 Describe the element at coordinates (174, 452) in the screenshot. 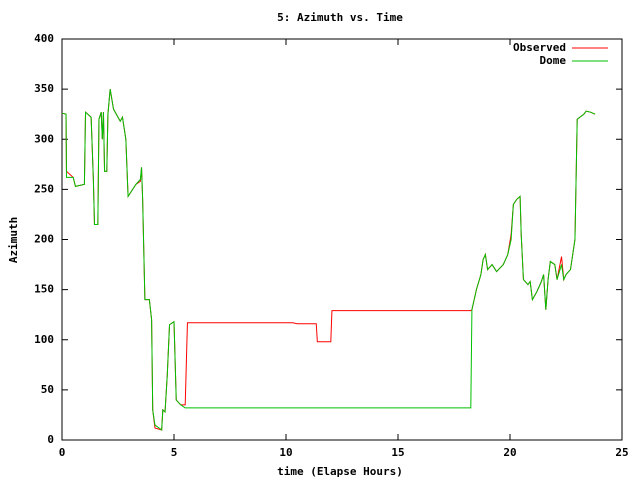

I see `x-tick-label: 5` at that location.